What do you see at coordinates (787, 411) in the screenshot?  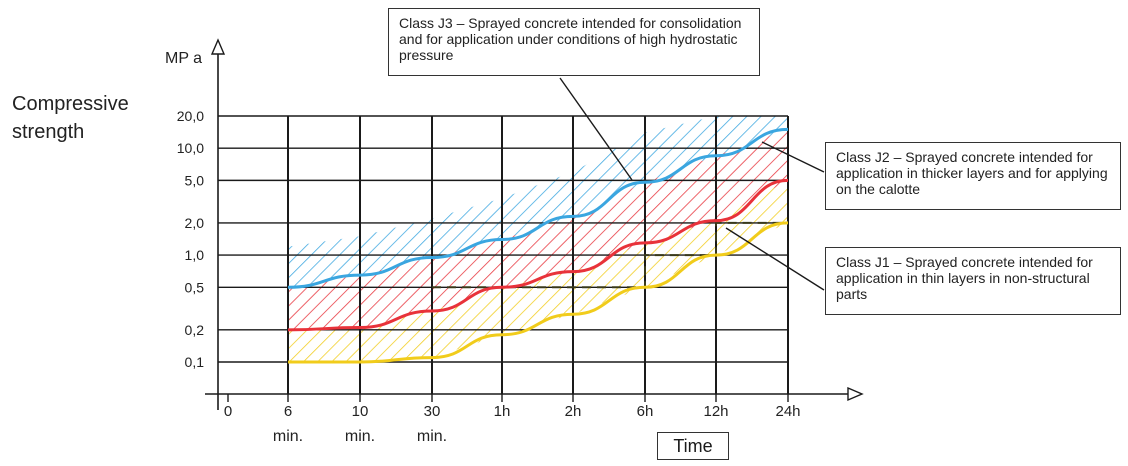 I see `x-tick-label: 24h` at bounding box center [787, 411].